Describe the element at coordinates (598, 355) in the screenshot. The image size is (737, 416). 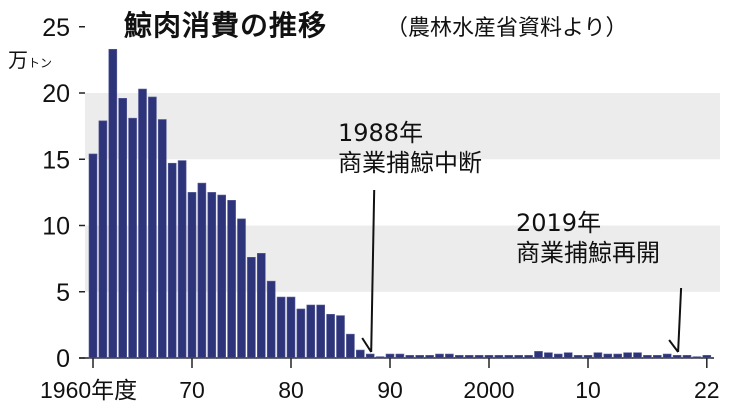
I see `bar-2011` at that location.